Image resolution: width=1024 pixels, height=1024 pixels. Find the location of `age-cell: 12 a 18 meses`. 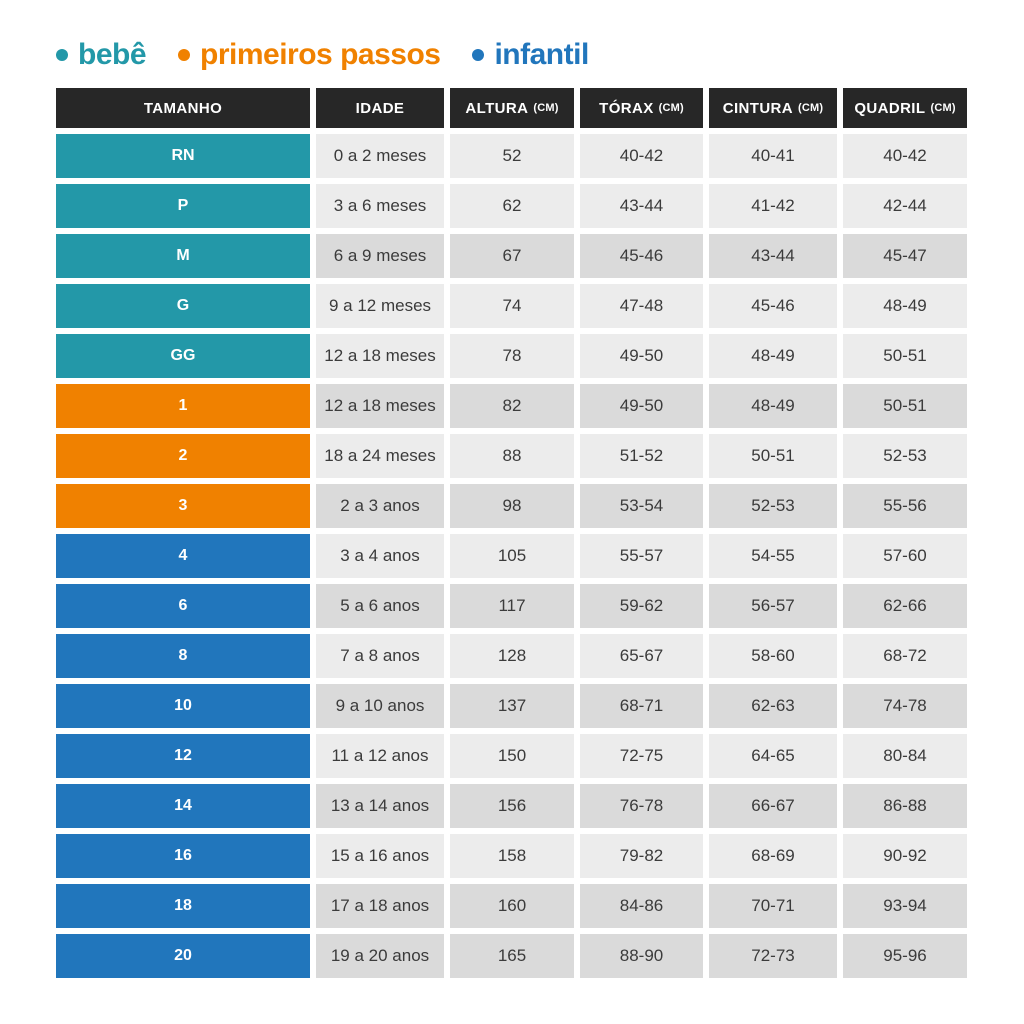

age-cell: 12 a 18 meses is located at coordinates (380, 356).